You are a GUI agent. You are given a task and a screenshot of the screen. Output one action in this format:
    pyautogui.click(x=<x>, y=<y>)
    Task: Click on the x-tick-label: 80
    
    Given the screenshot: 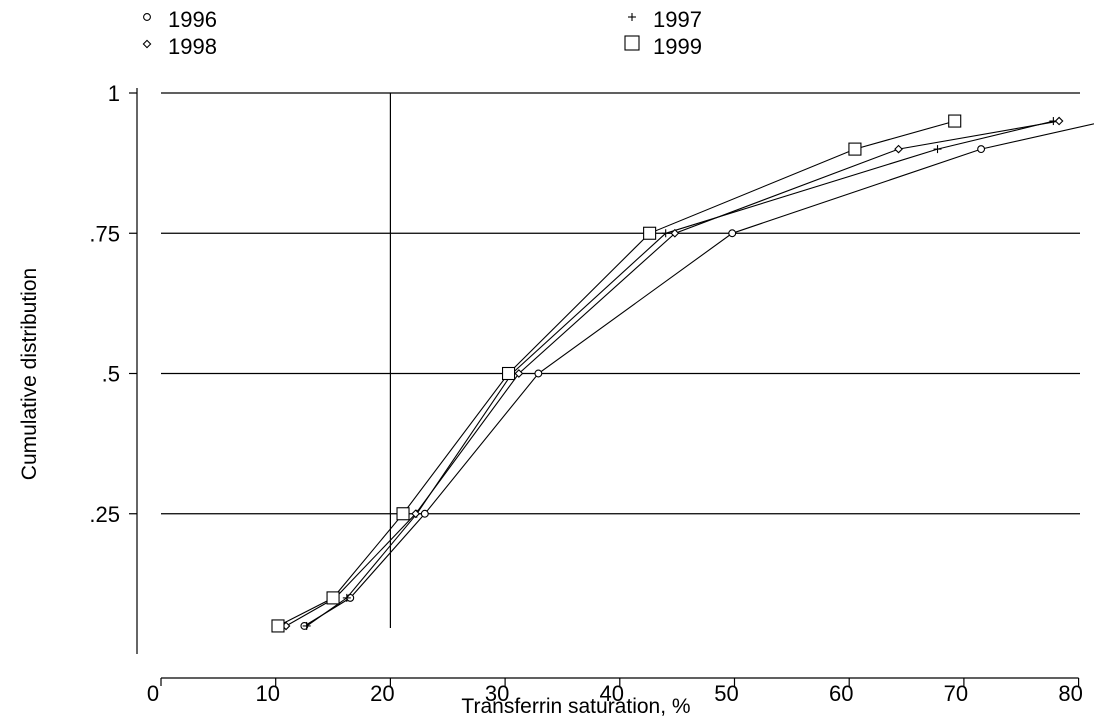 What is the action you would take?
    pyautogui.click(x=1070, y=693)
    